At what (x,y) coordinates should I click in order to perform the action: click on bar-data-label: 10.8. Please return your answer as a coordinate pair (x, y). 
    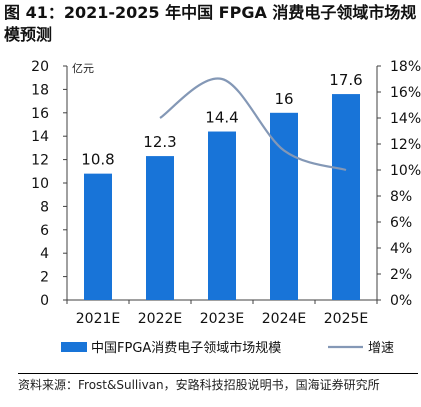
    Looking at the image, I should click on (97, 160).